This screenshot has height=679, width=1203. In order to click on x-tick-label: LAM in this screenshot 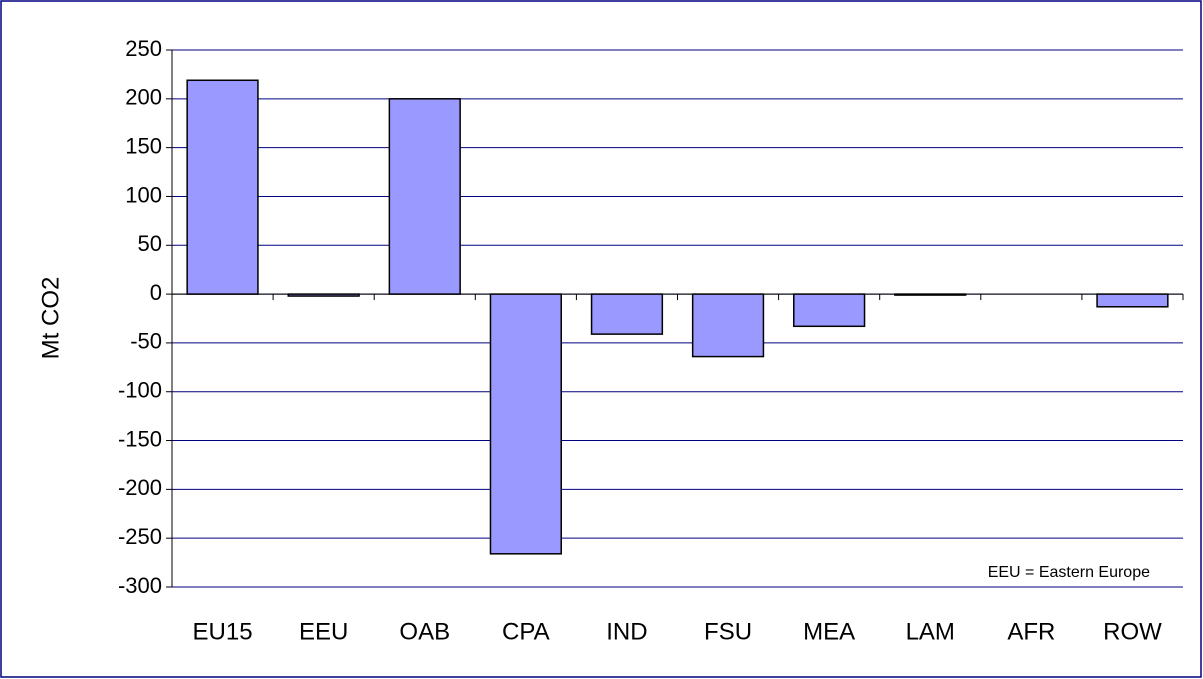, I will do `click(930, 631)`.